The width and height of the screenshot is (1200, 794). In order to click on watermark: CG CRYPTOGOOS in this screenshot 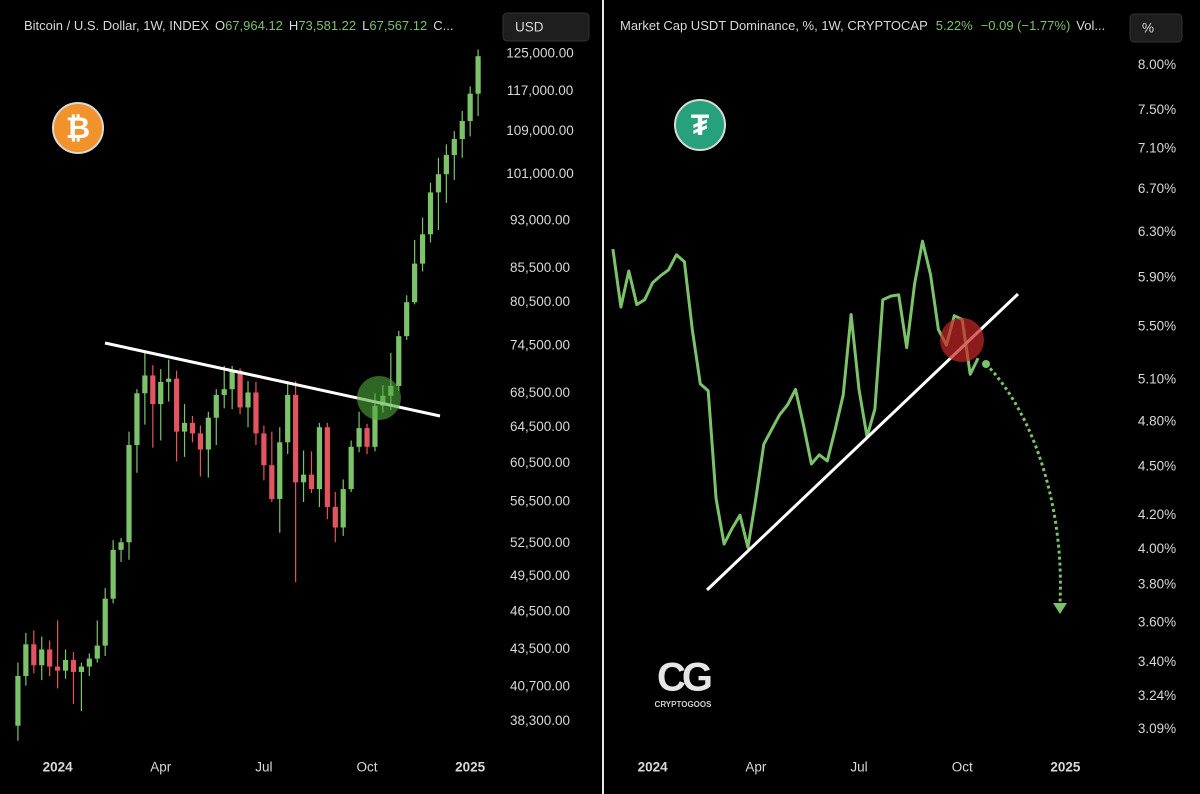, I will do `click(685, 683)`.